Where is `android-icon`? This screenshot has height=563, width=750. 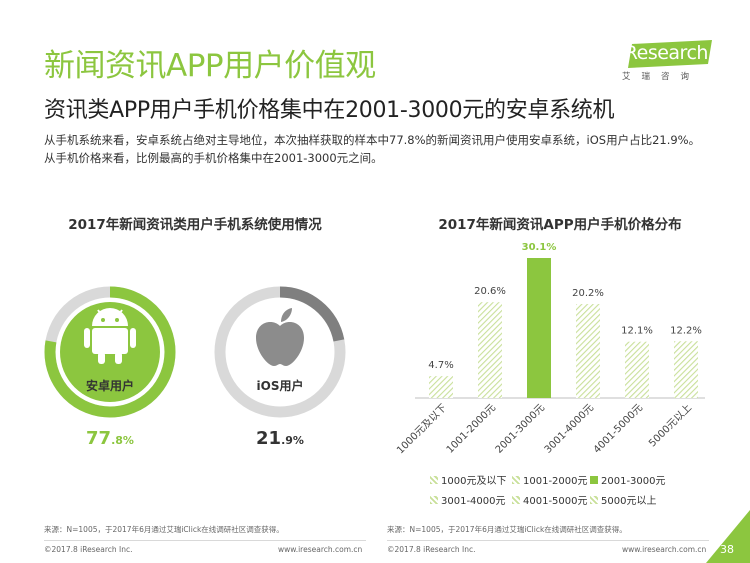 android-icon is located at coordinates (110, 336).